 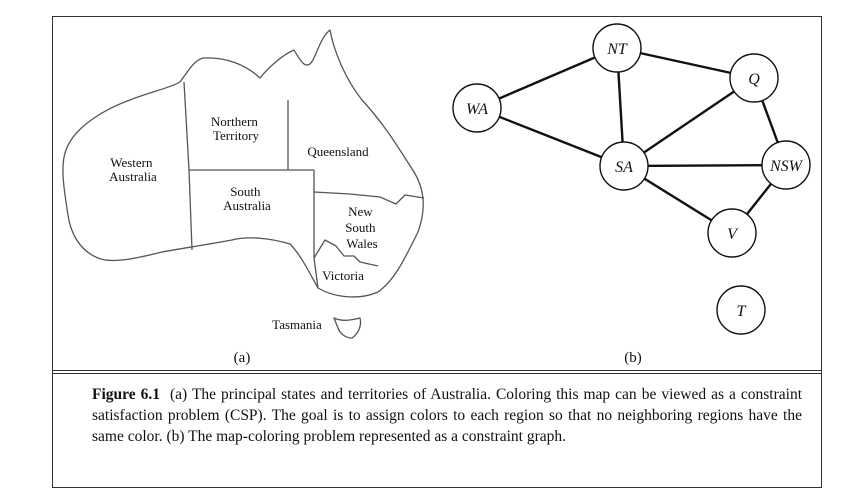 I want to click on node-label: WA, so click(x=477, y=109).